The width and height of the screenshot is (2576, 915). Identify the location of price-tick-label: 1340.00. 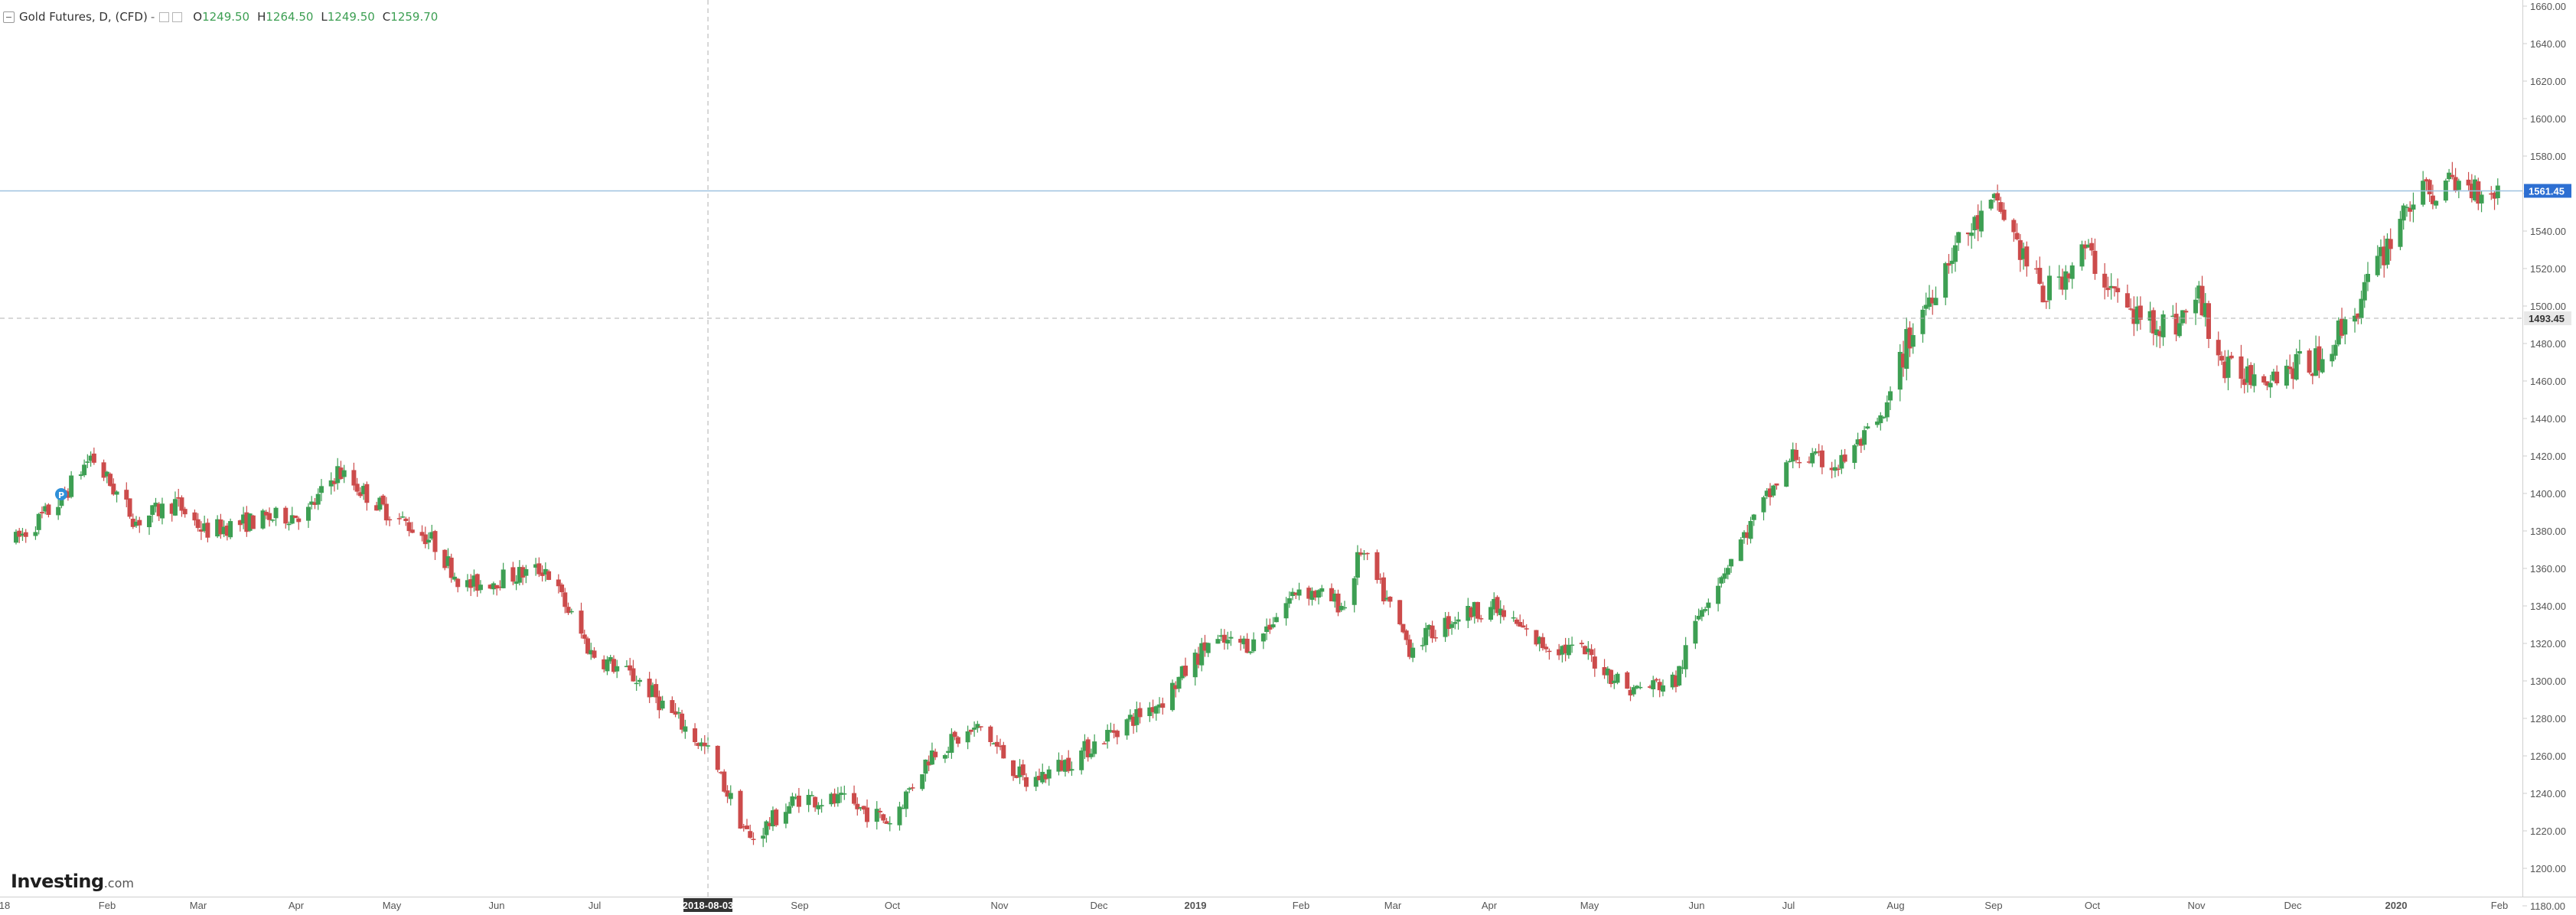
(2548, 606).